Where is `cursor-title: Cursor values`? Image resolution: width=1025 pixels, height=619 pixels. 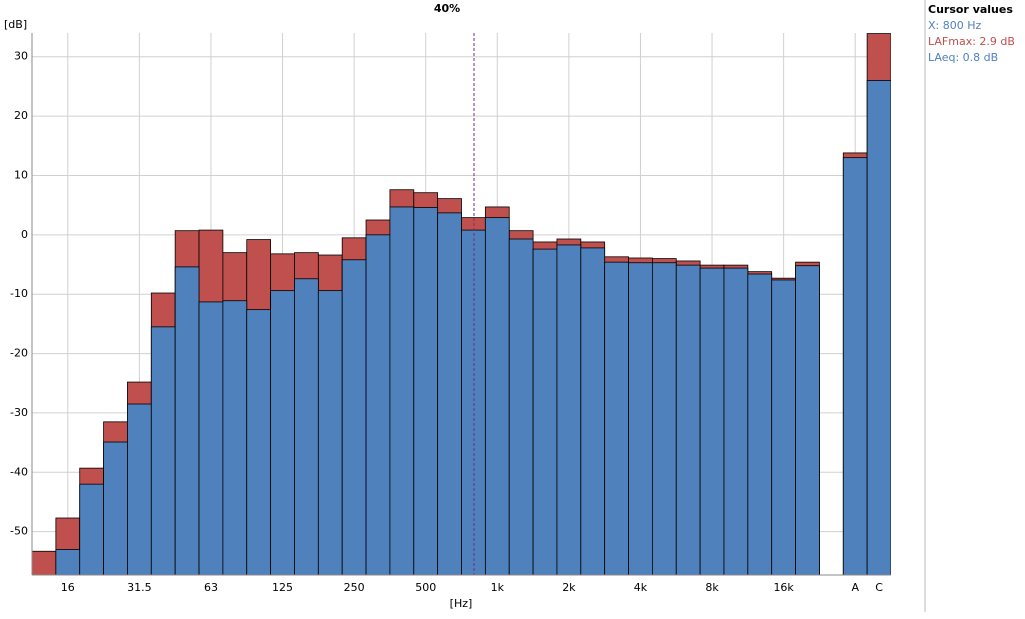
cursor-title: Cursor values is located at coordinates (970, 9).